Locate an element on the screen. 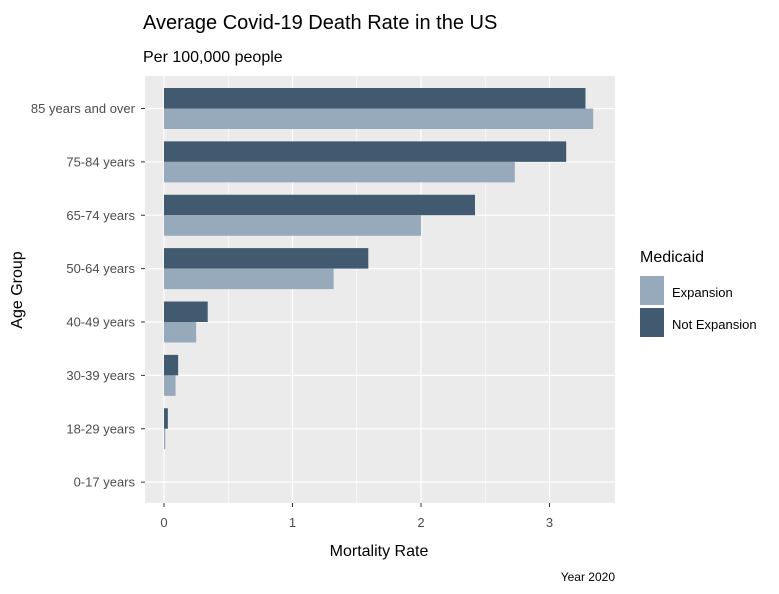 This screenshot has width=779, height=594. y-tick-label: 75-84 years is located at coordinates (100, 161).